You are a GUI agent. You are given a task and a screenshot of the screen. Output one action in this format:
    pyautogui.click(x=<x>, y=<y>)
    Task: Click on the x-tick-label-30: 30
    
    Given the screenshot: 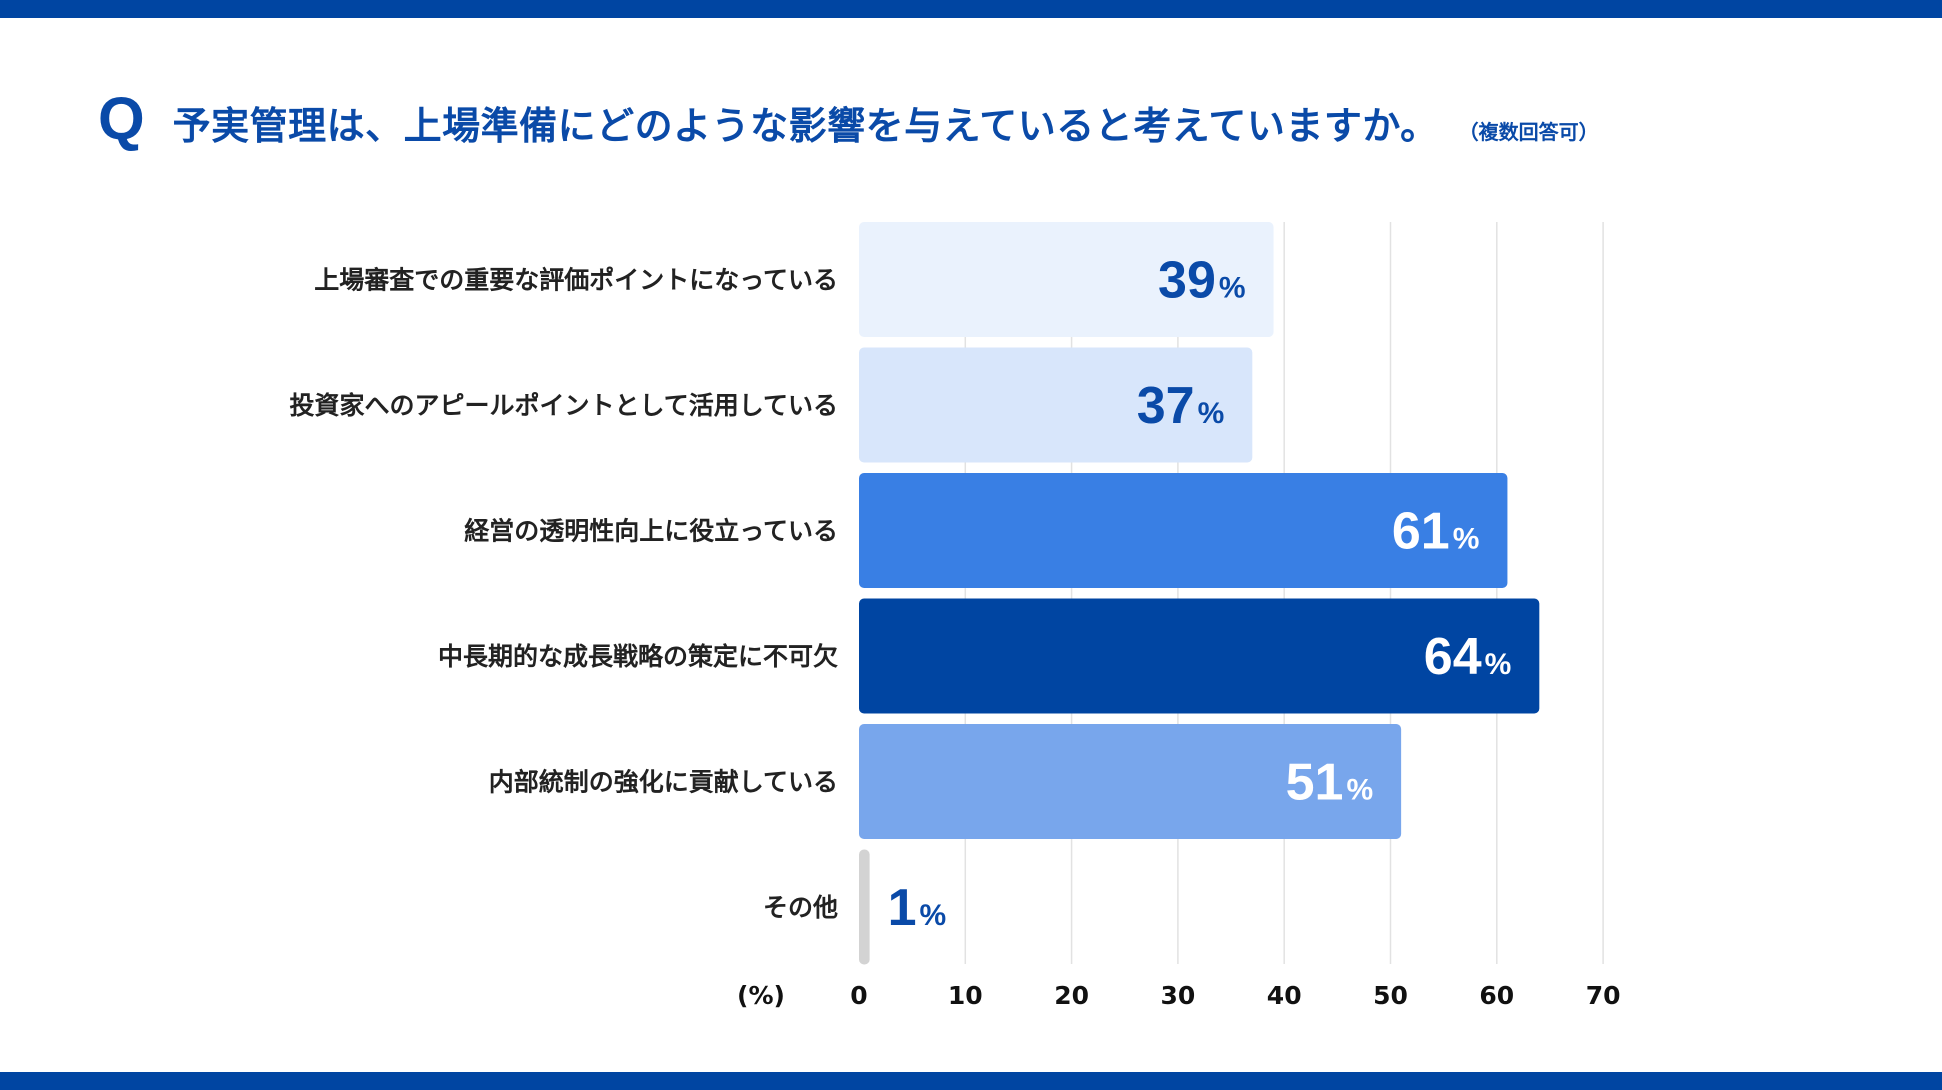 What is the action you would take?
    pyautogui.click(x=1178, y=995)
    